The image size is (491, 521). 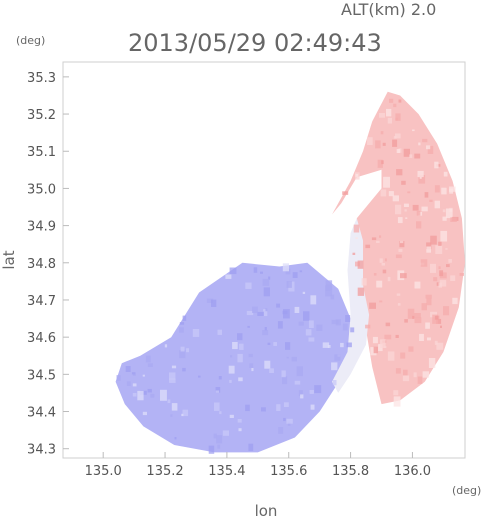 What do you see at coordinates (30, 40) in the screenshot?
I see `y-axis-unit: (deg)` at bounding box center [30, 40].